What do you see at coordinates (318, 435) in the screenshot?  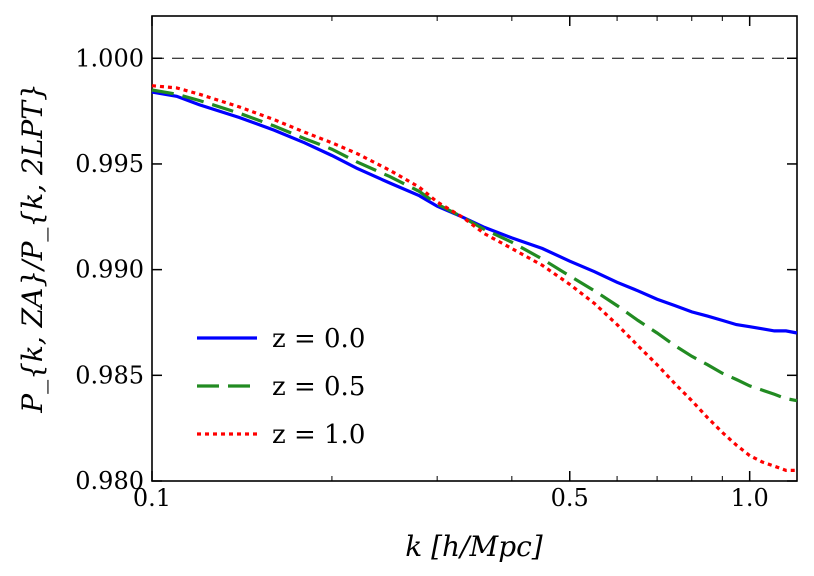 I see `legend-label: z = 1.0` at bounding box center [318, 435].